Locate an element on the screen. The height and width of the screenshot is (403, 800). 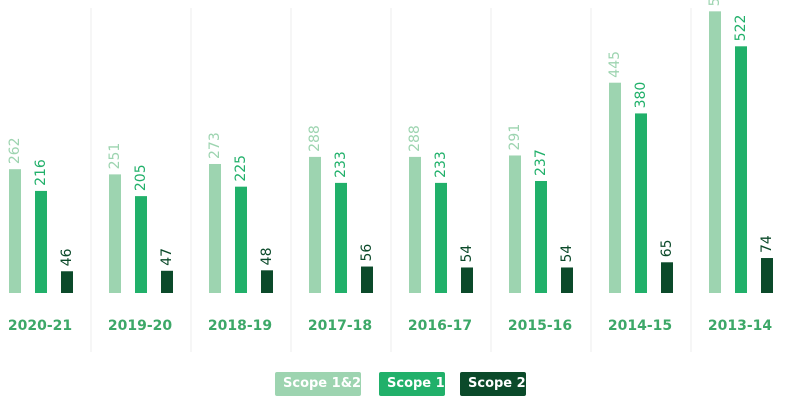
category-label-2019-20: 2019-20 is located at coordinates (140, 326).